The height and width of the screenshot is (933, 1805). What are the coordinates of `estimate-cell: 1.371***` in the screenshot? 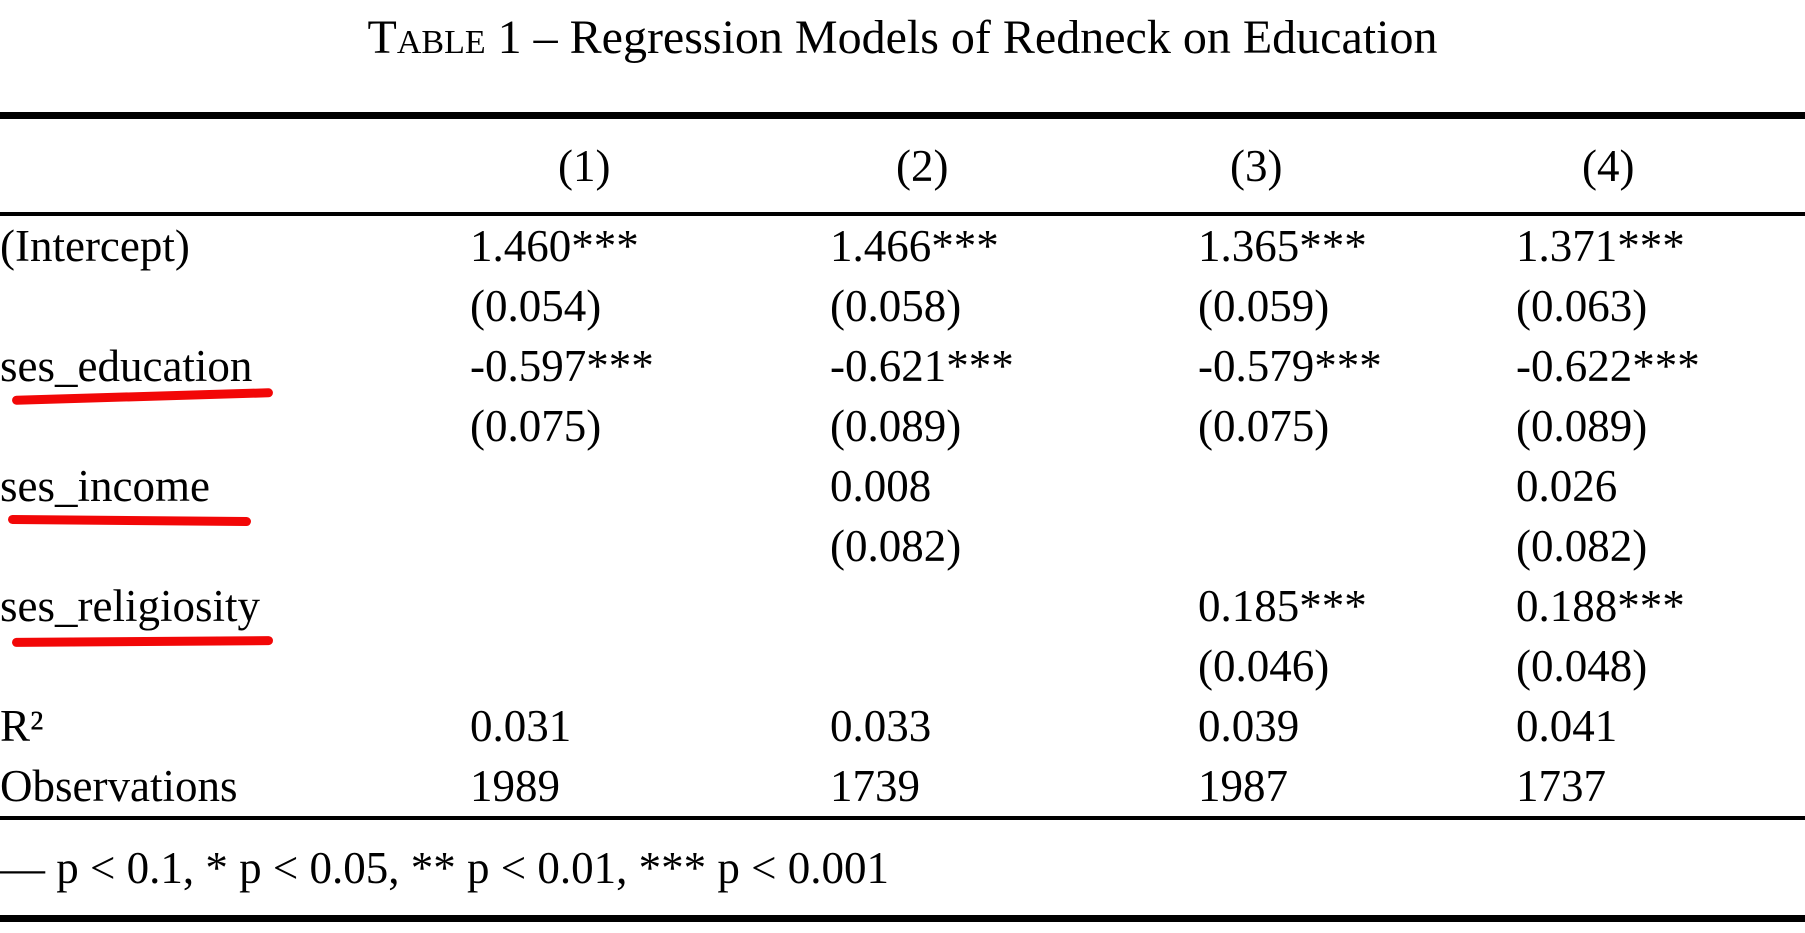 It's located at (1600, 246).